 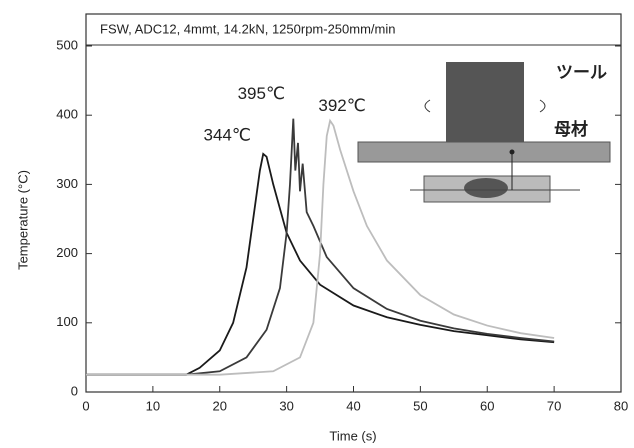 What do you see at coordinates (67, 321) in the screenshot?
I see `y-tick-label: 100` at bounding box center [67, 321].